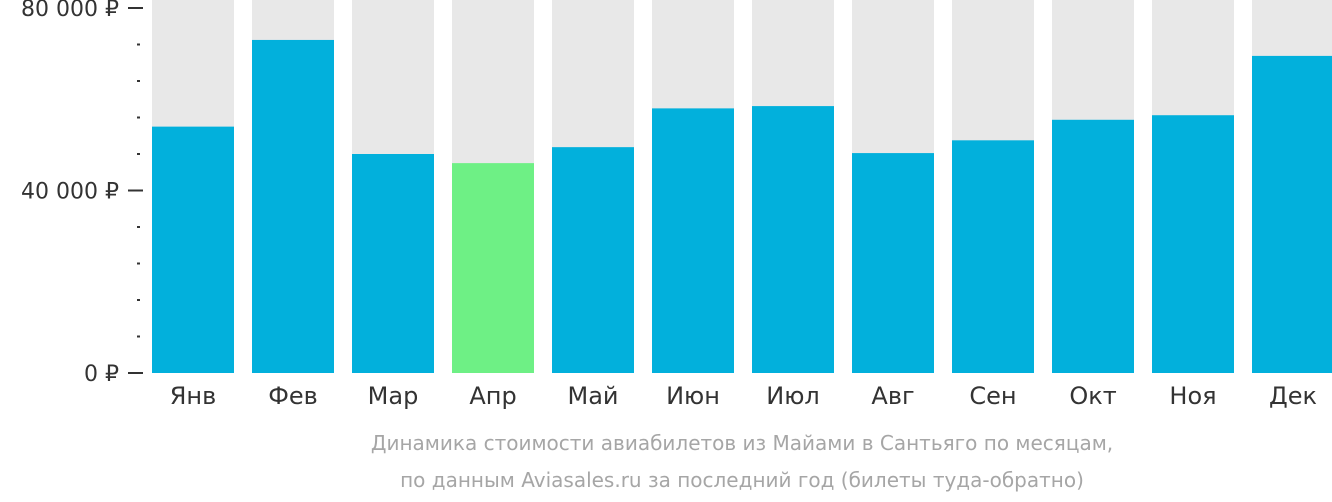 Image resolution: width=1332 pixels, height=502 pixels. What do you see at coordinates (992, 396) in the screenshot?
I see `x-tick-label: Сен` at bounding box center [992, 396].